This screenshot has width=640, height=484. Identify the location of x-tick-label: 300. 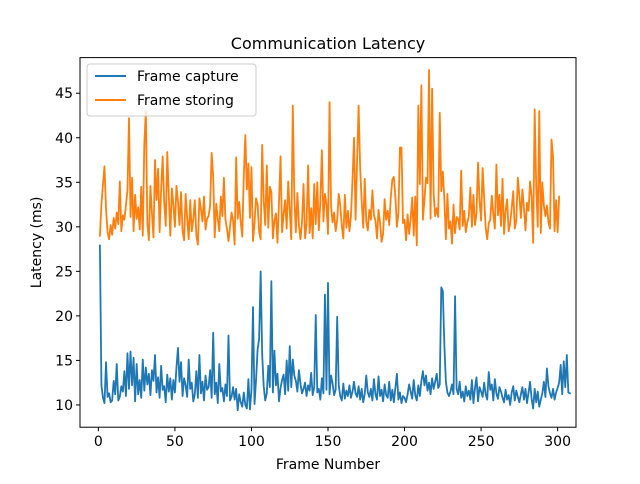
(557, 442).